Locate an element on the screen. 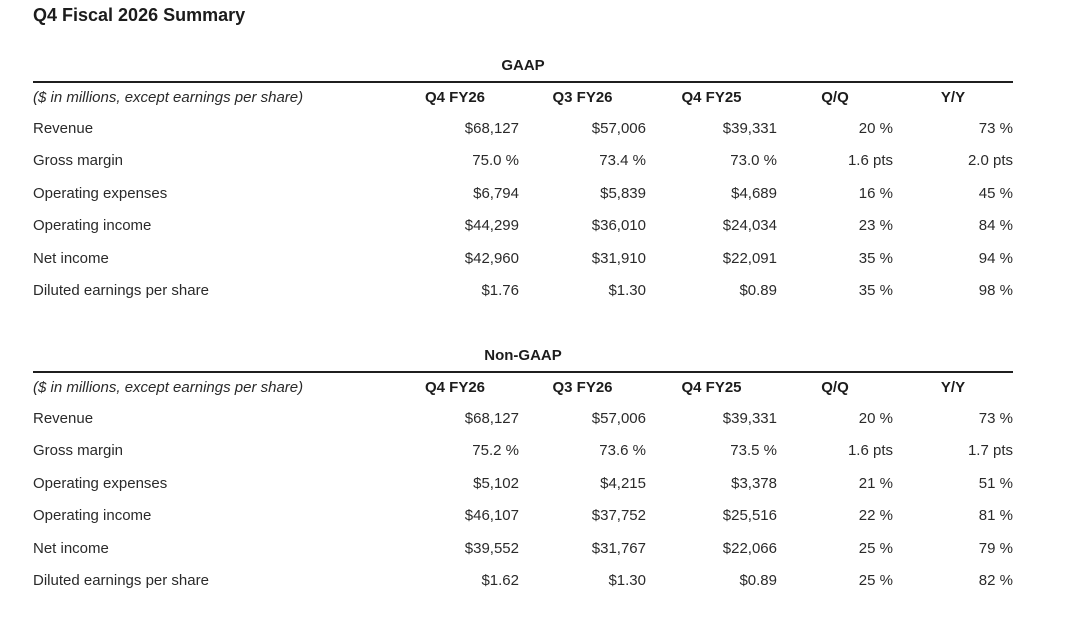 Image resolution: width=1080 pixels, height=617 pixels. cell-value: $31,767 is located at coordinates (618, 548).